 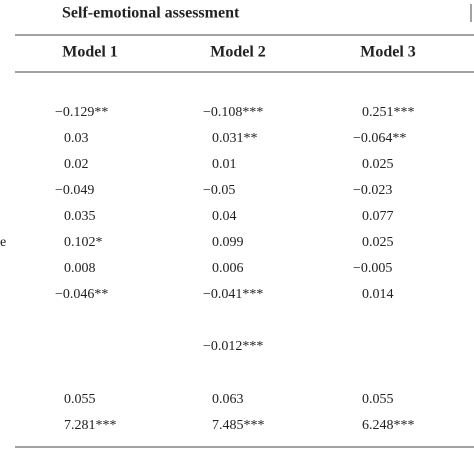 I want to click on table-cell: −0.041***, so click(x=233, y=294).